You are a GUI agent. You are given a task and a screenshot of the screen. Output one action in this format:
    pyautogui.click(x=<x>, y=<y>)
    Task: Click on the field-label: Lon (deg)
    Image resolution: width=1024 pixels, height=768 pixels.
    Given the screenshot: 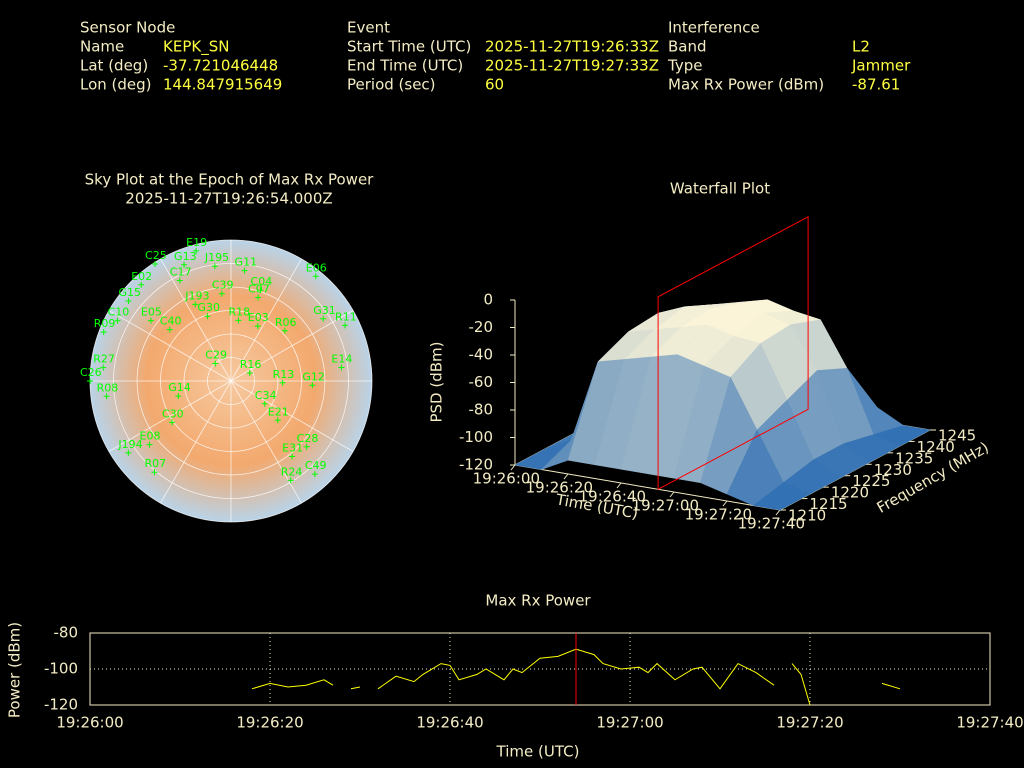 What is the action you would take?
    pyautogui.click(x=116, y=85)
    